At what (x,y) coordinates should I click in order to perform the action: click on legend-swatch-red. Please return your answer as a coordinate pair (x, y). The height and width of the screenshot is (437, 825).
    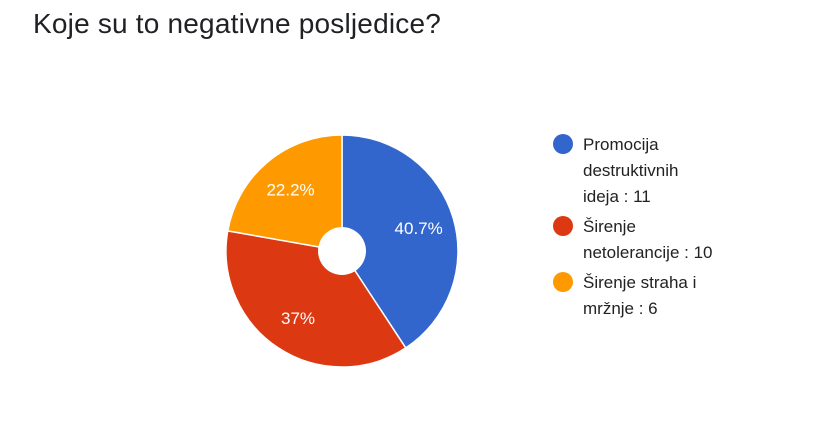
    Looking at the image, I should click on (563, 226).